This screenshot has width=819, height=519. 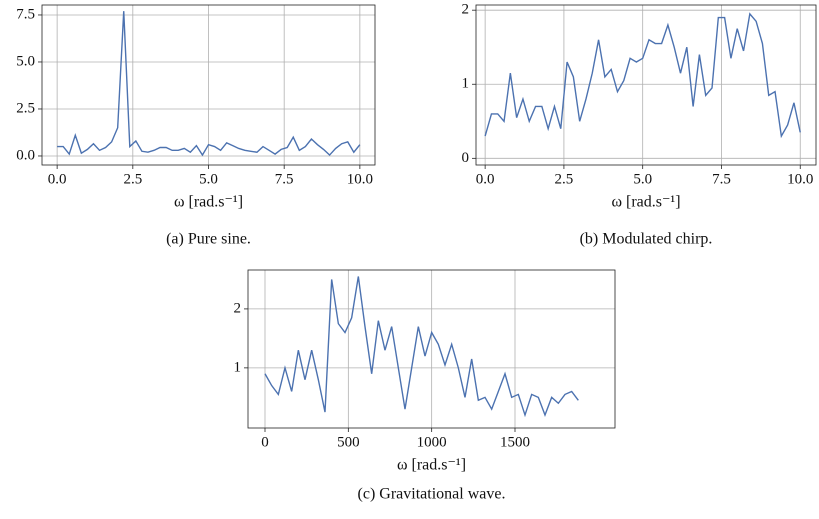 I want to click on caption: (a) Pure sine., so click(x=208, y=239).